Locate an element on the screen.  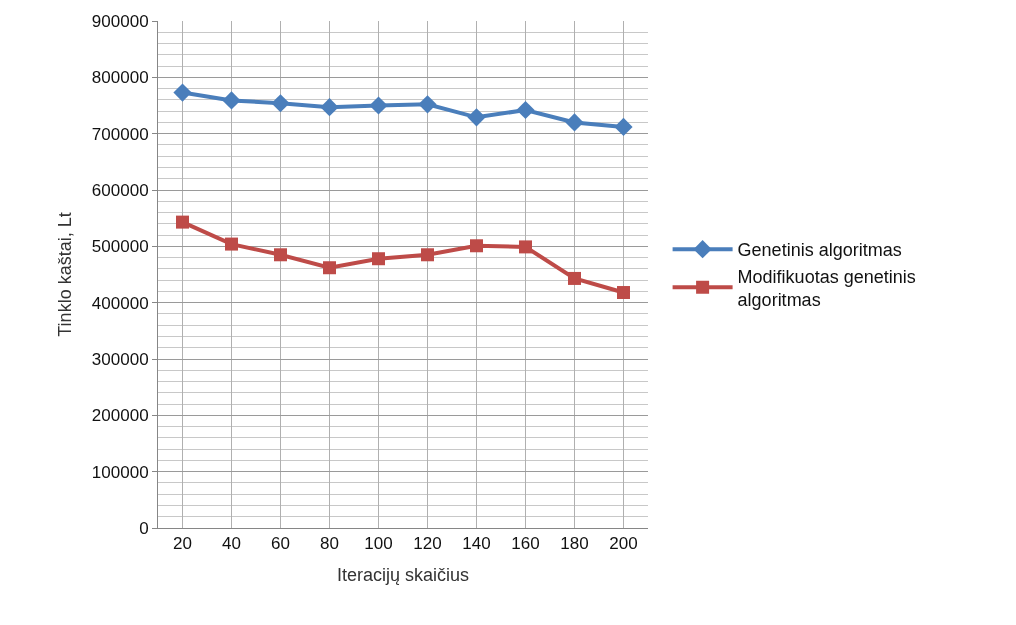
legend-label: Modifikuotas genetinis algoritmas is located at coordinates (826, 288).